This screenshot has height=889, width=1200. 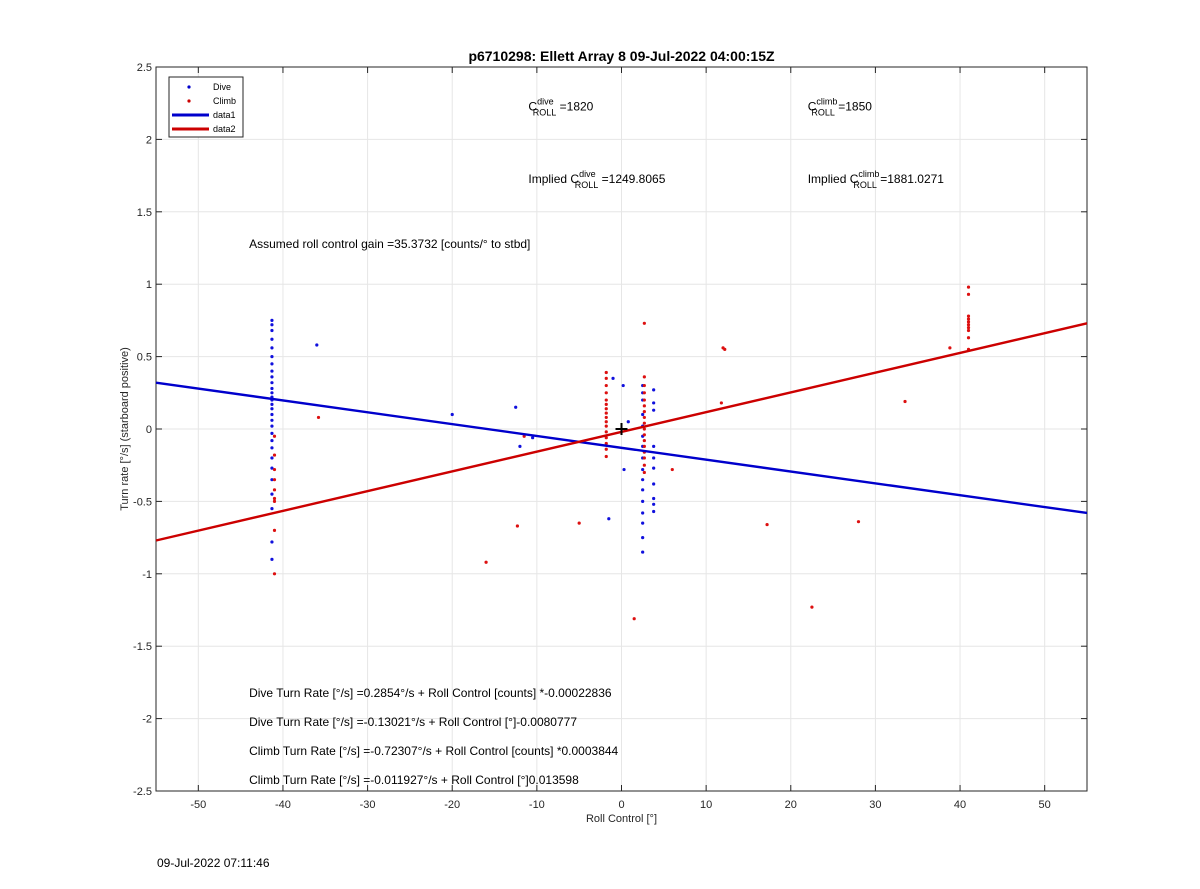 What do you see at coordinates (840, 106) in the screenshot?
I see `annotation-c-climb: Cclimb ROLL =1850` at bounding box center [840, 106].